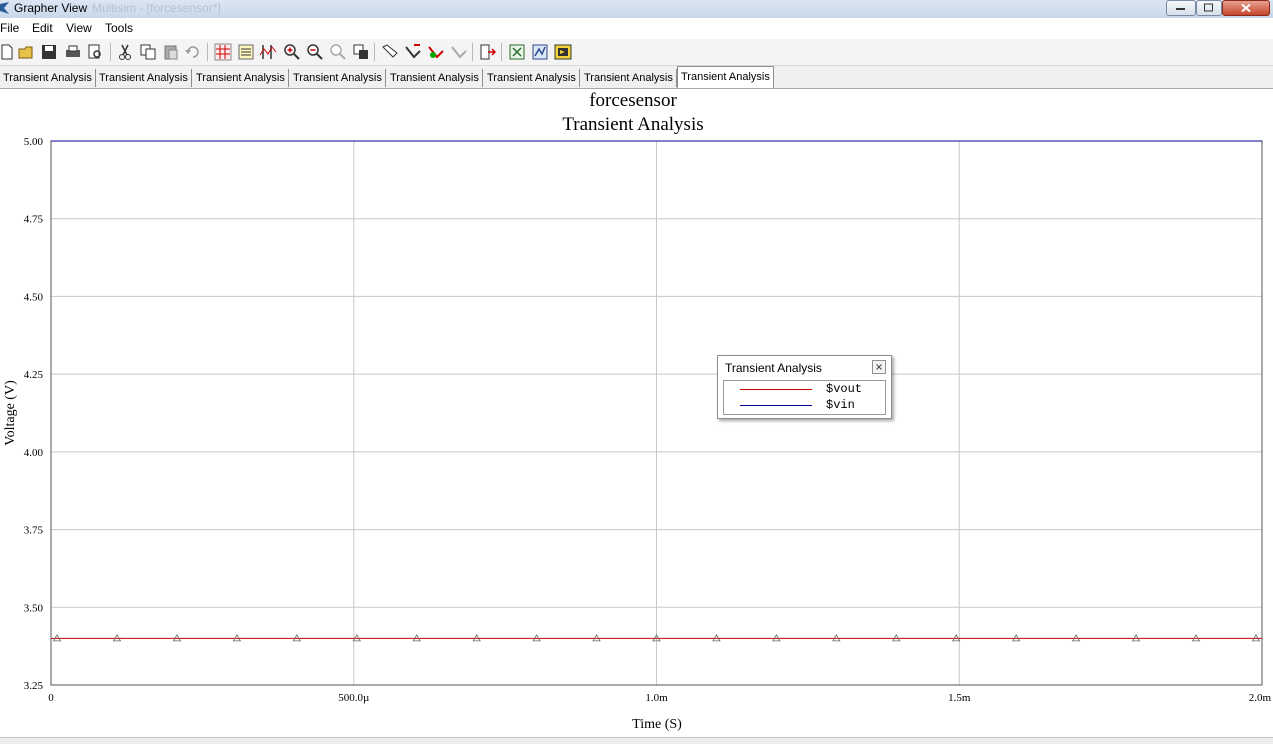 The height and width of the screenshot is (744, 1273). Describe the element at coordinates (4, 8) in the screenshot. I see `app-icon` at that location.